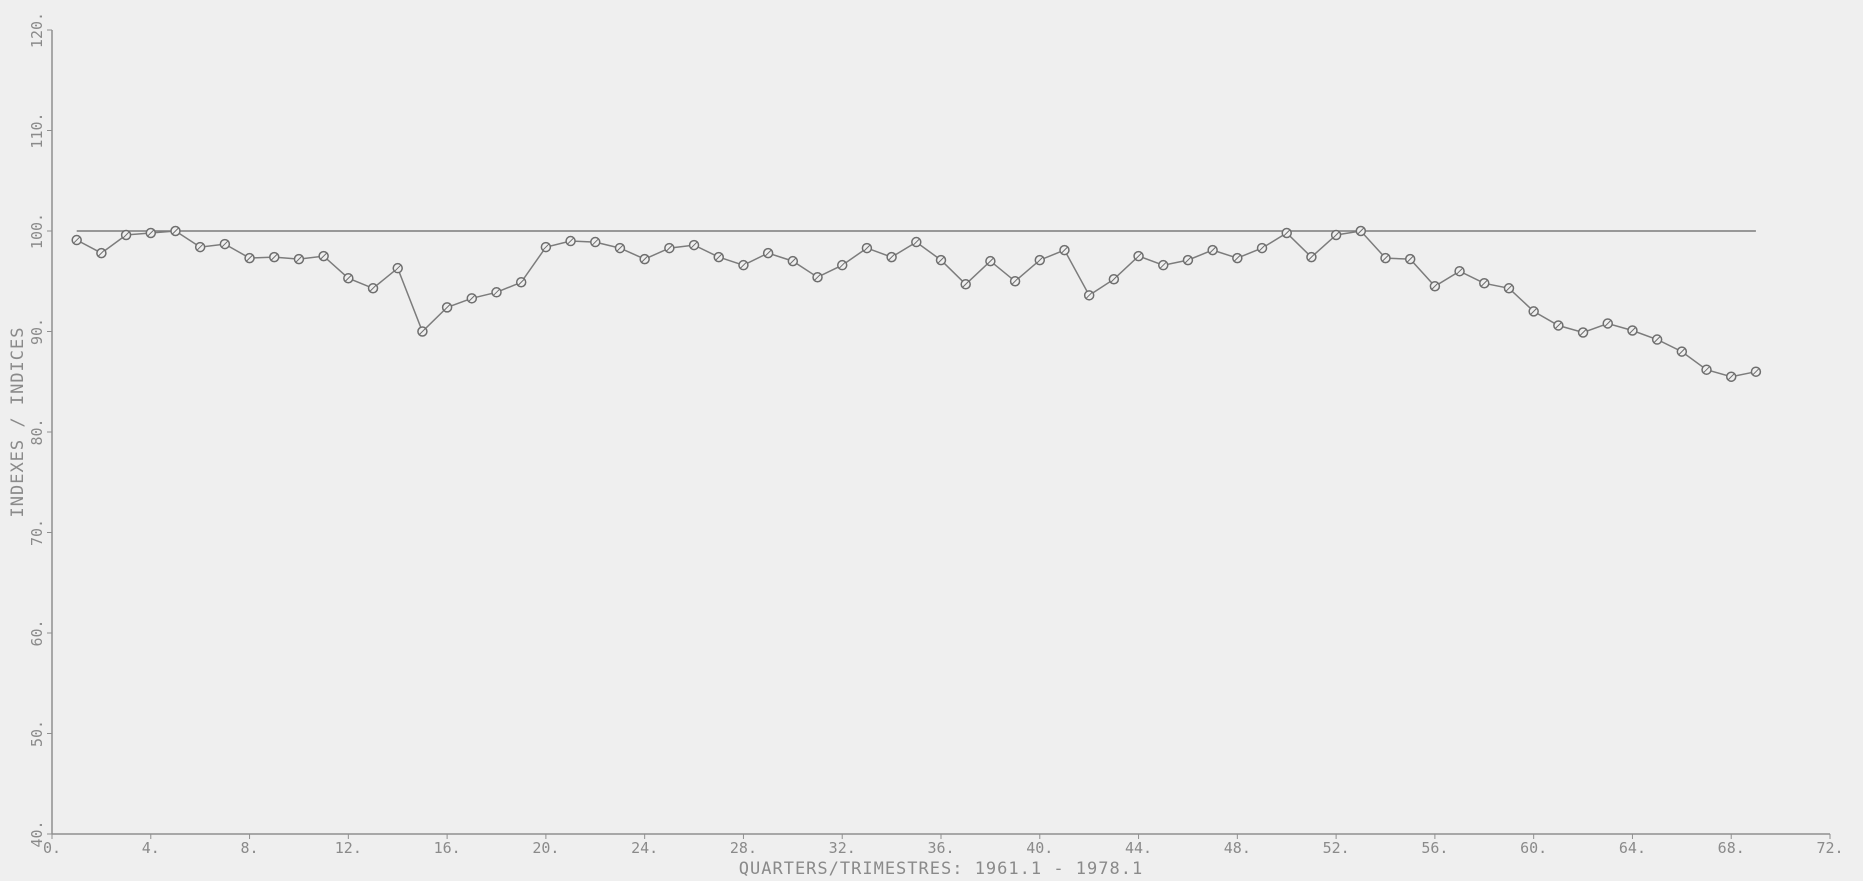 The image size is (1863, 881). I want to click on x-tick-label: 60., so click(1533, 848).